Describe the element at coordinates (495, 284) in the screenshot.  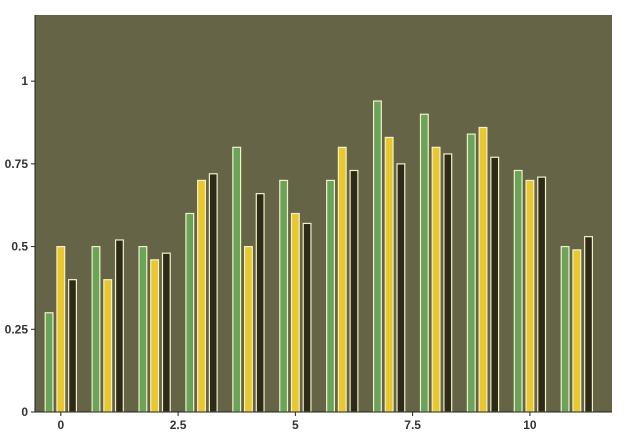
I see `bar-series3-x9` at that location.